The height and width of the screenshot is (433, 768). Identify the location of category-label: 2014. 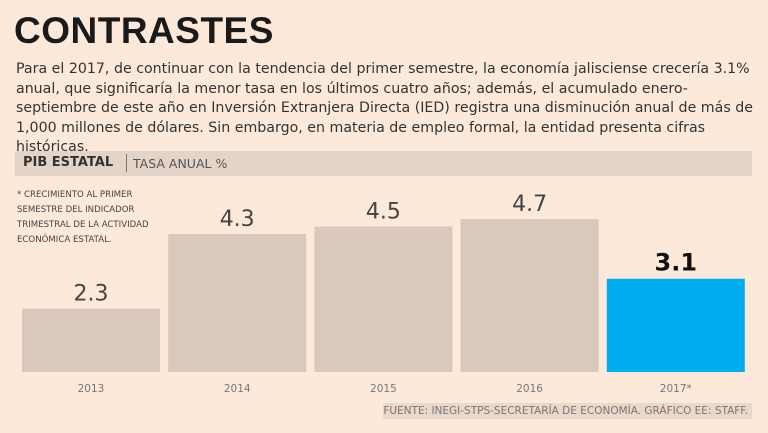
(237, 389).